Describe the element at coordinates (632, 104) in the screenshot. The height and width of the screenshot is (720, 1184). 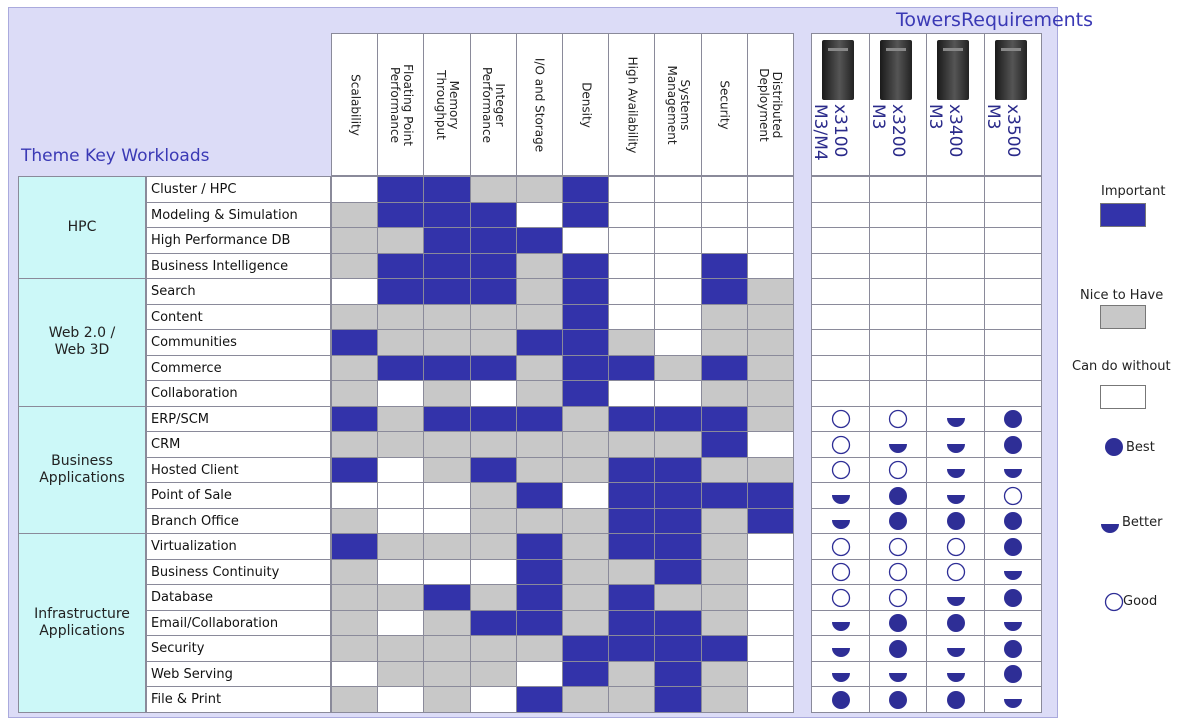
I see `column-header: High Availability` at that location.